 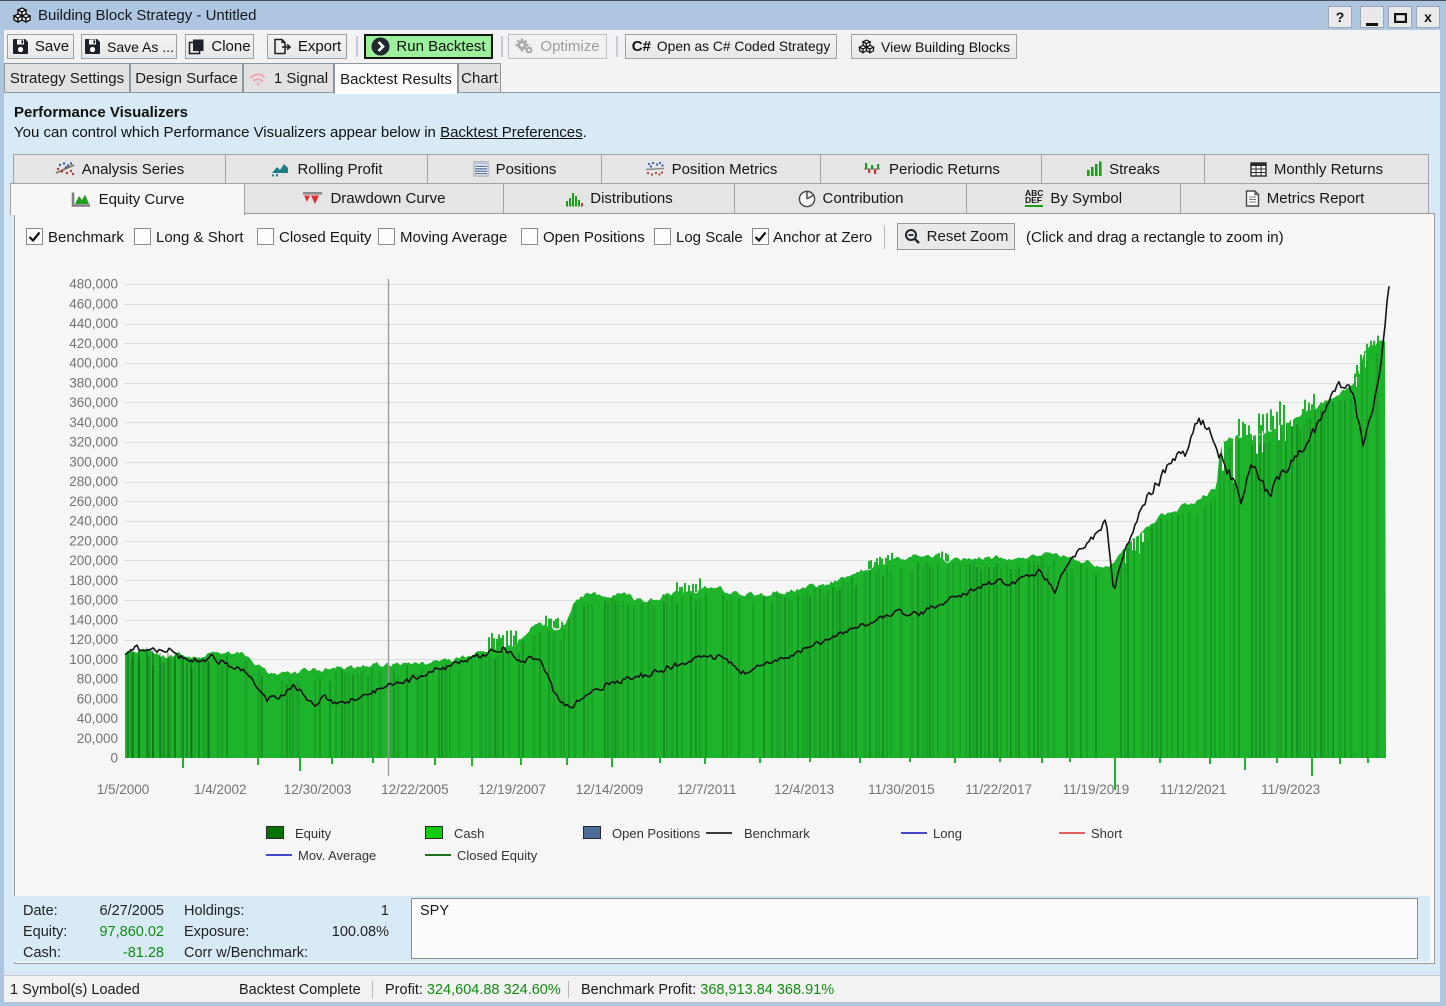 I want to click on svg-text: 11/22/2017, so click(x=998, y=789).